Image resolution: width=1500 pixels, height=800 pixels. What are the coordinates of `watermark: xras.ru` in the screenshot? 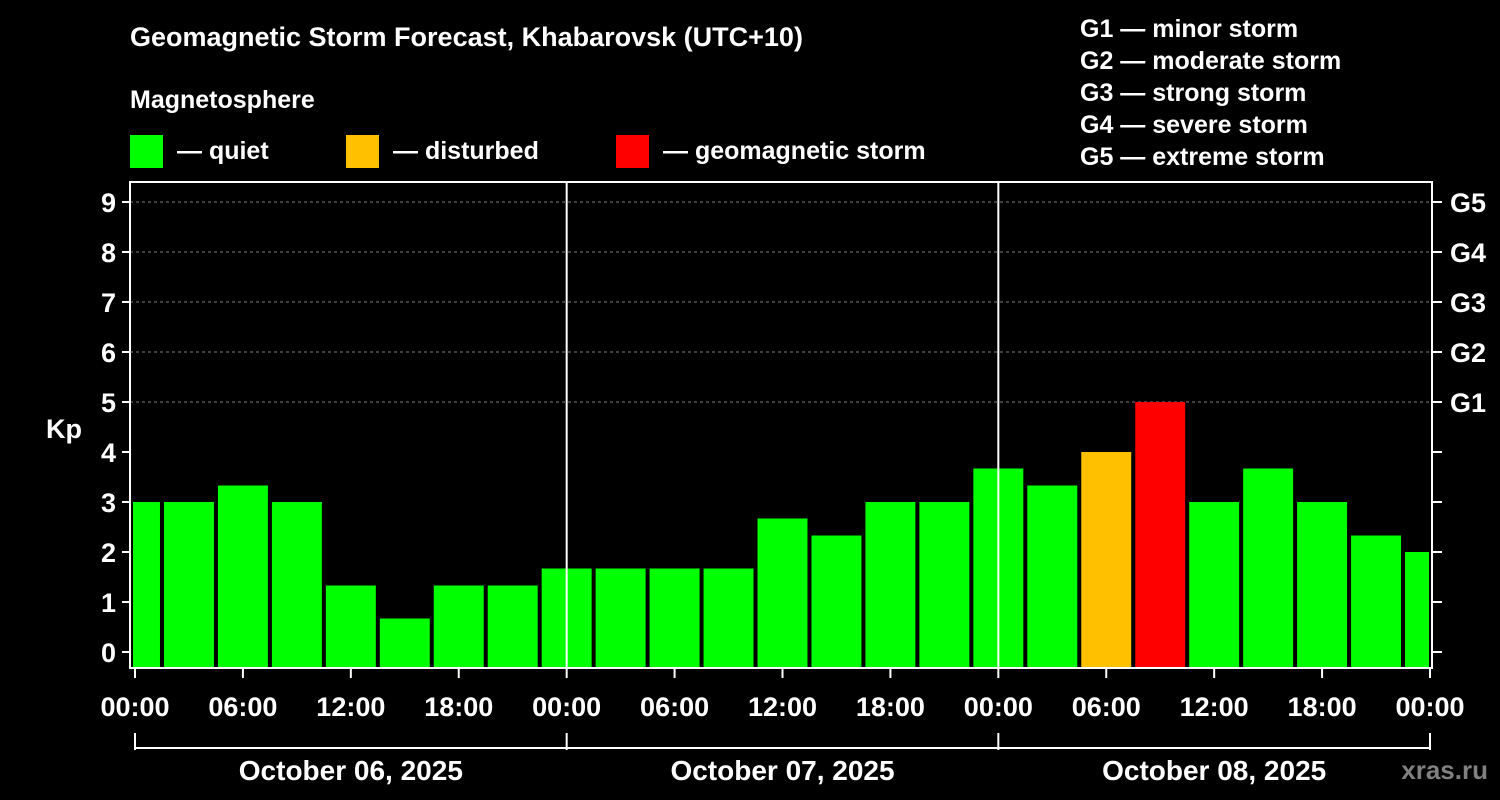 It's located at (1444, 770).